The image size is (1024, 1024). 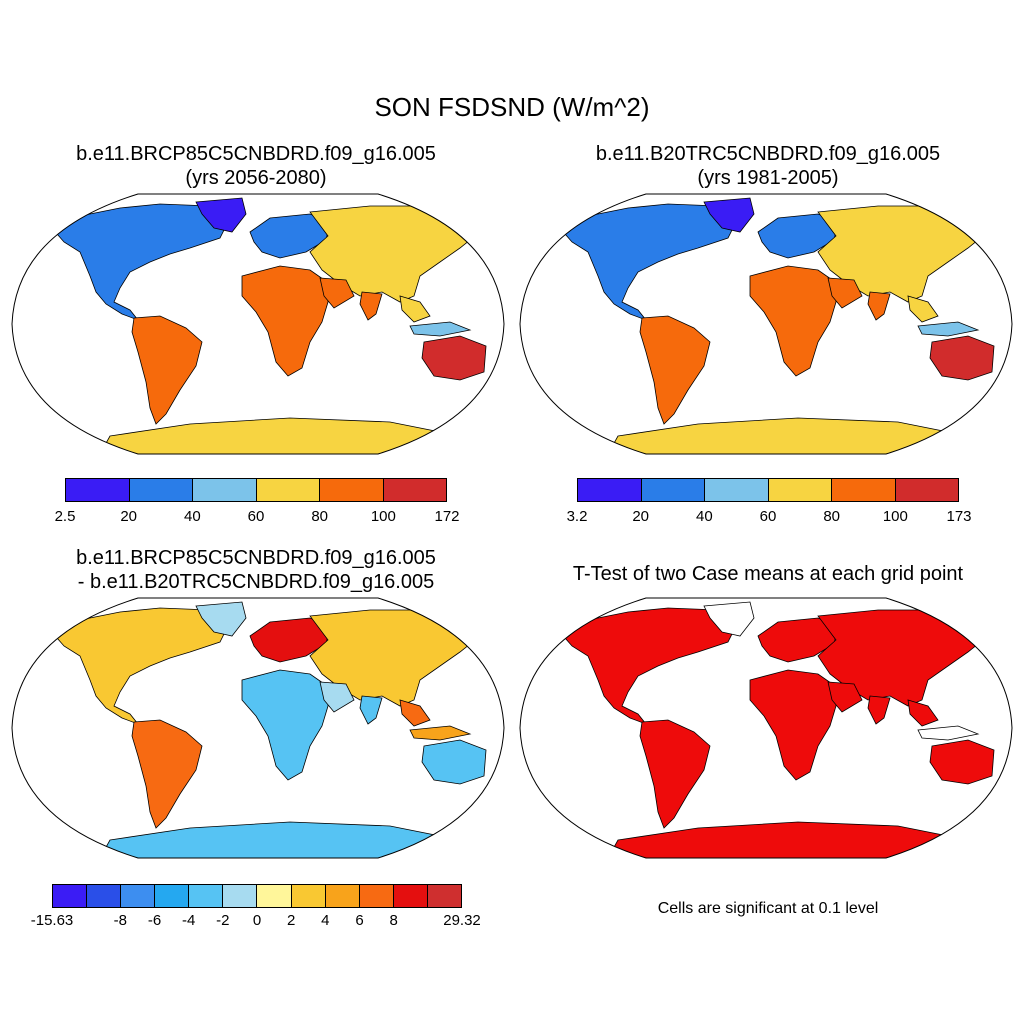 I want to click on colorbar-tick-label: 4, so click(x=325, y=920).